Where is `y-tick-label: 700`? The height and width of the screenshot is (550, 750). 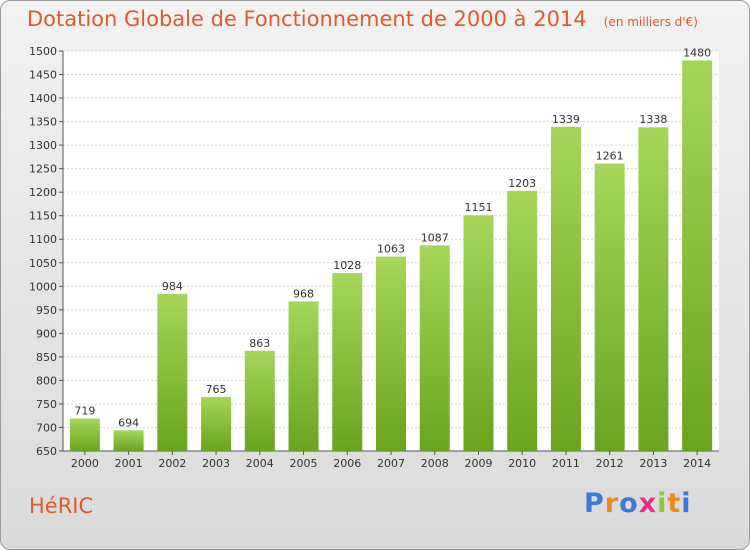 y-tick-label: 700 is located at coordinates (46, 427).